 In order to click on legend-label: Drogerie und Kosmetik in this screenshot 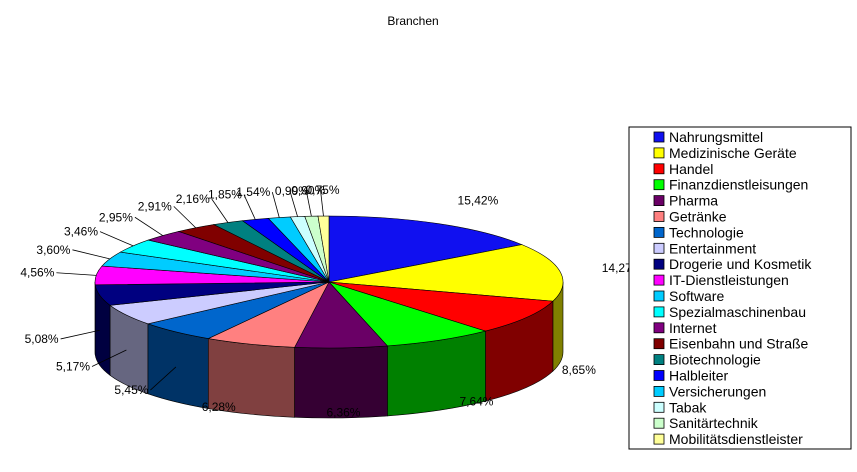, I will do `click(740, 264)`.